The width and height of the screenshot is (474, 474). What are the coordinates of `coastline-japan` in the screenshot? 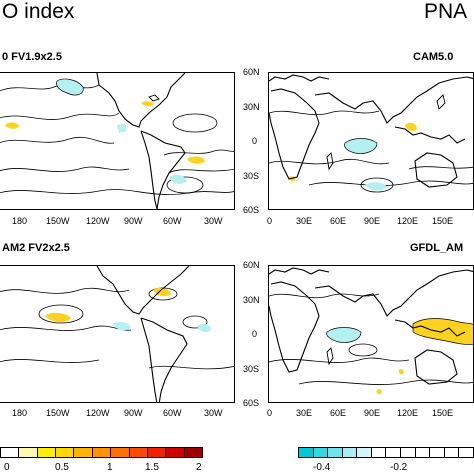 It's located at (441, 102).